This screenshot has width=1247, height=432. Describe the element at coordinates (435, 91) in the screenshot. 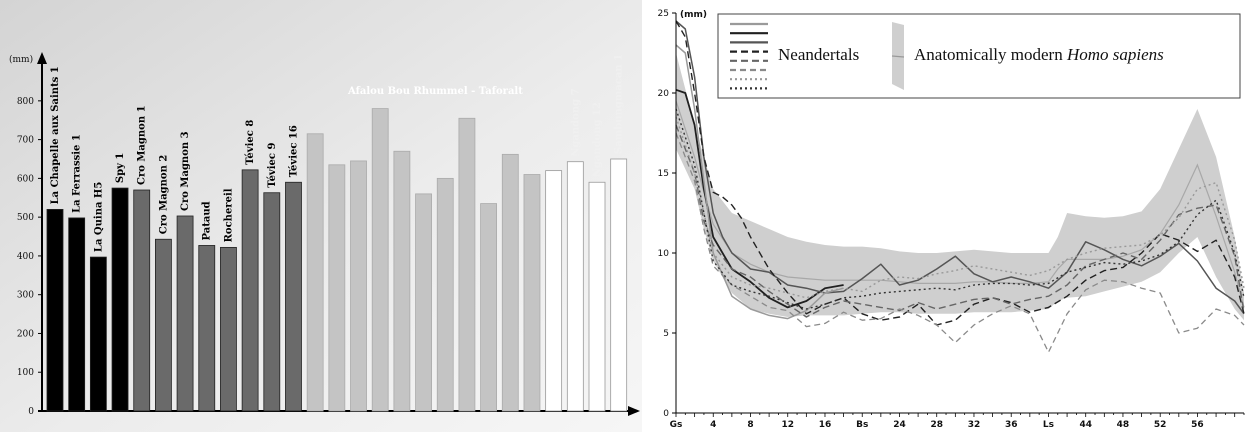

I see `group-label-afalou: Afalou Bou Rhummel - Taforalt` at that location.